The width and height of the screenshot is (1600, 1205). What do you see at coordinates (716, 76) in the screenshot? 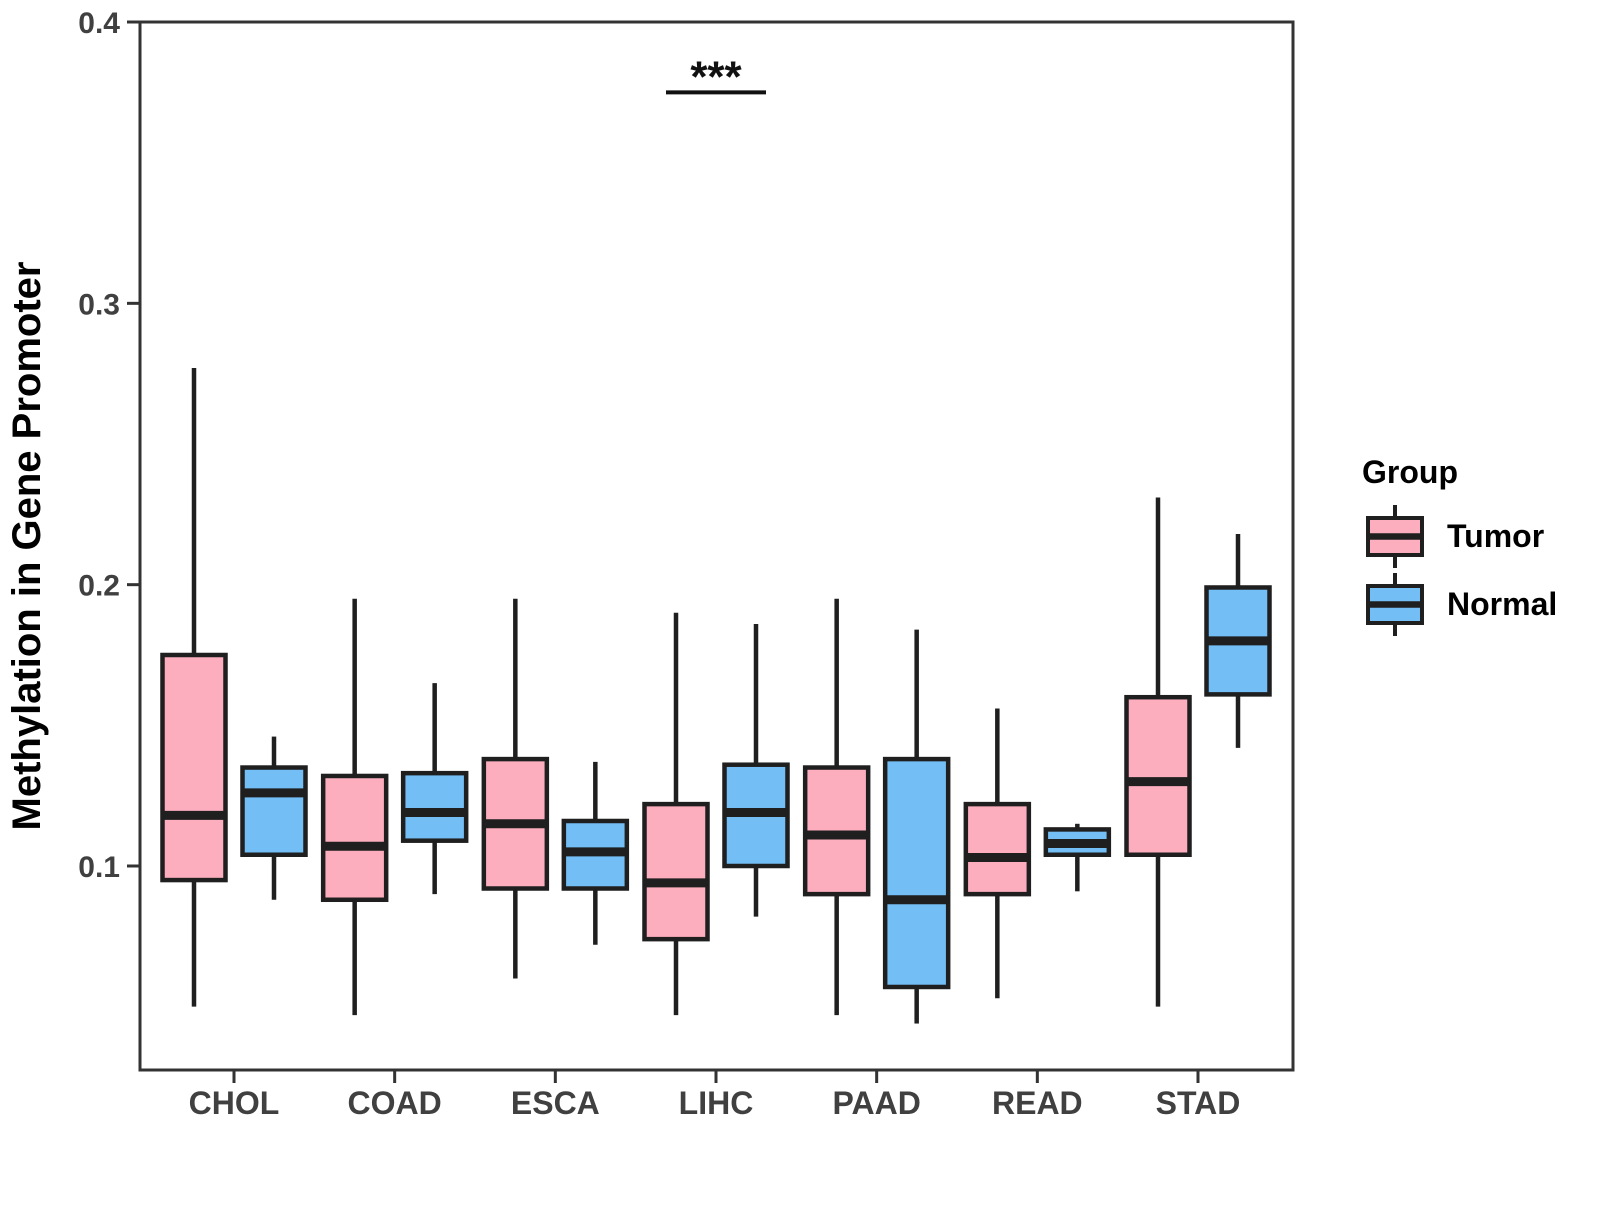
I see `significance-stars: ***` at bounding box center [716, 76].